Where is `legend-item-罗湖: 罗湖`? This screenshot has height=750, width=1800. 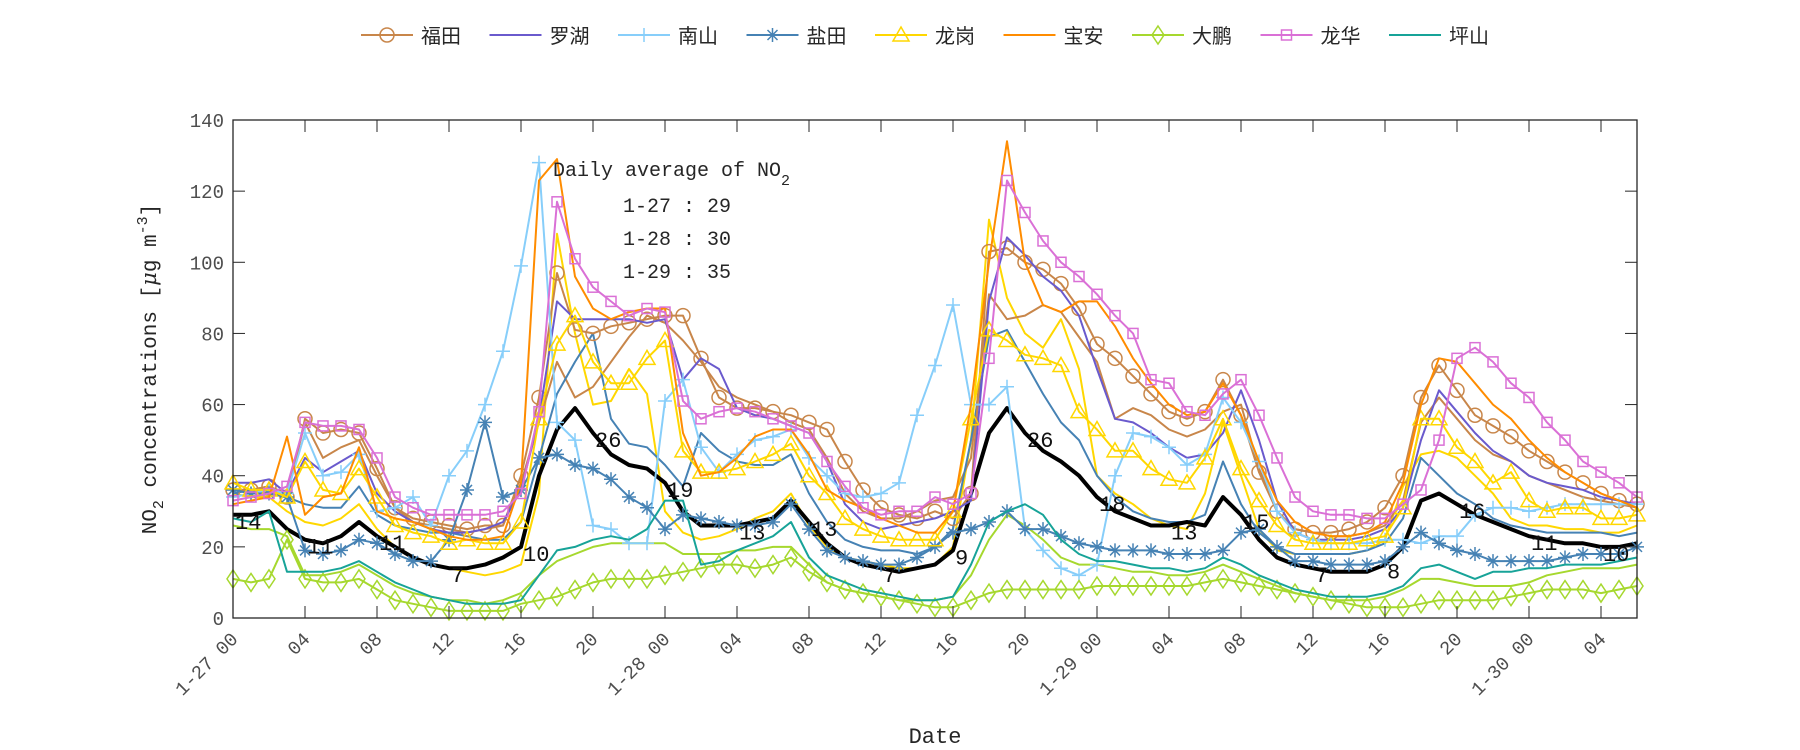
legend-item-罗湖: 罗湖 is located at coordinates (539, 36).